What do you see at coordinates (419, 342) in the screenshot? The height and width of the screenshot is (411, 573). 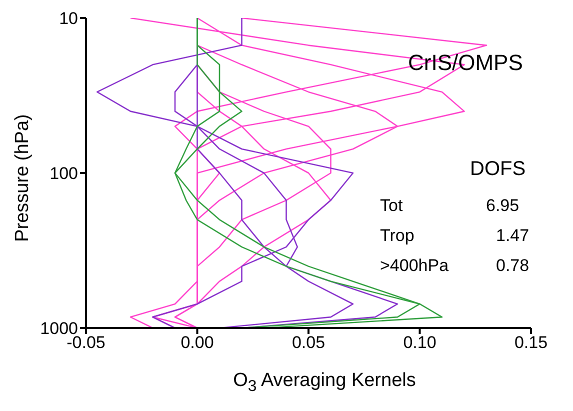 I see `x-tick-label: 0.10` at bounding box center [419, 342].